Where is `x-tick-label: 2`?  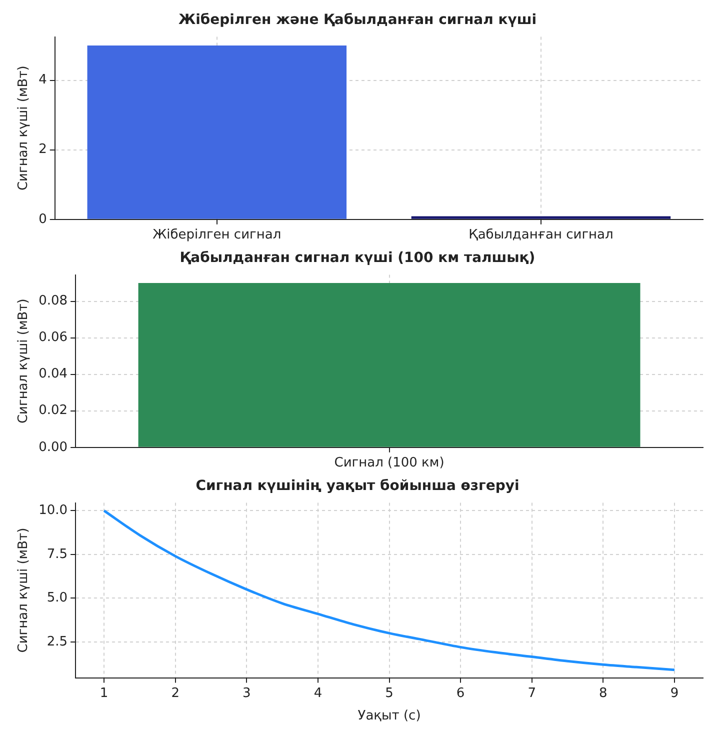 x-tick-label: 2 is located at coordinates (175, 693).